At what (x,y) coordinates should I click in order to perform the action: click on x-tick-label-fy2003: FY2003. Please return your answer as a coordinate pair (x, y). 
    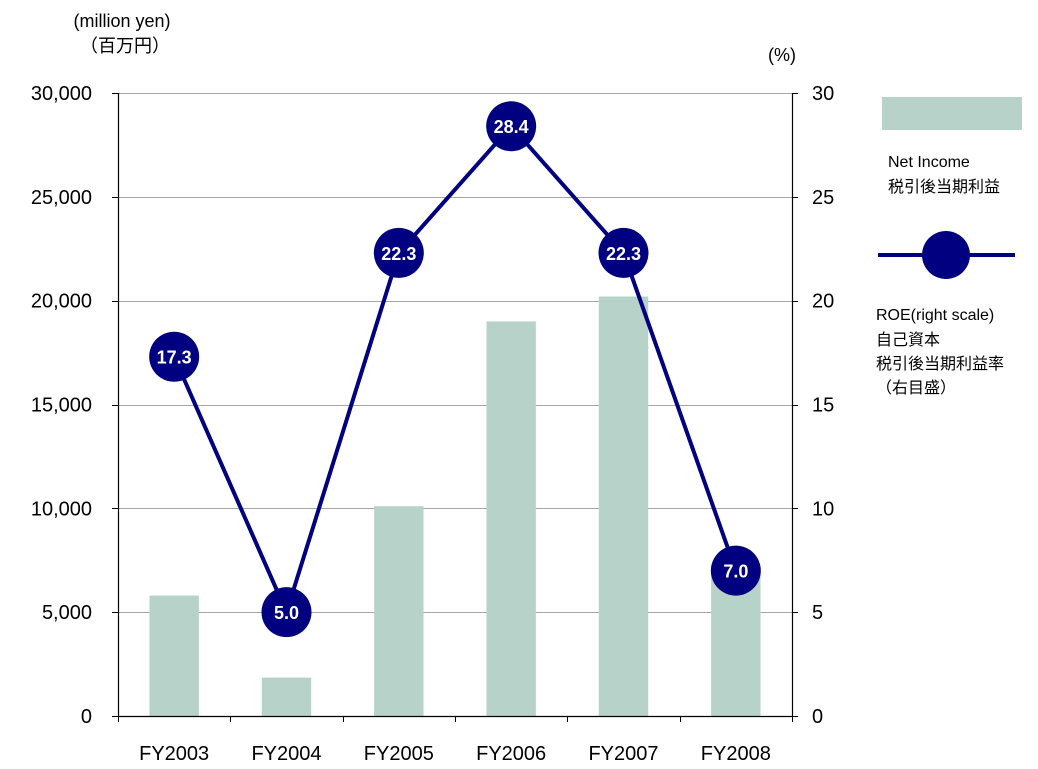
    Looking at the image, I should click on (174, 754).